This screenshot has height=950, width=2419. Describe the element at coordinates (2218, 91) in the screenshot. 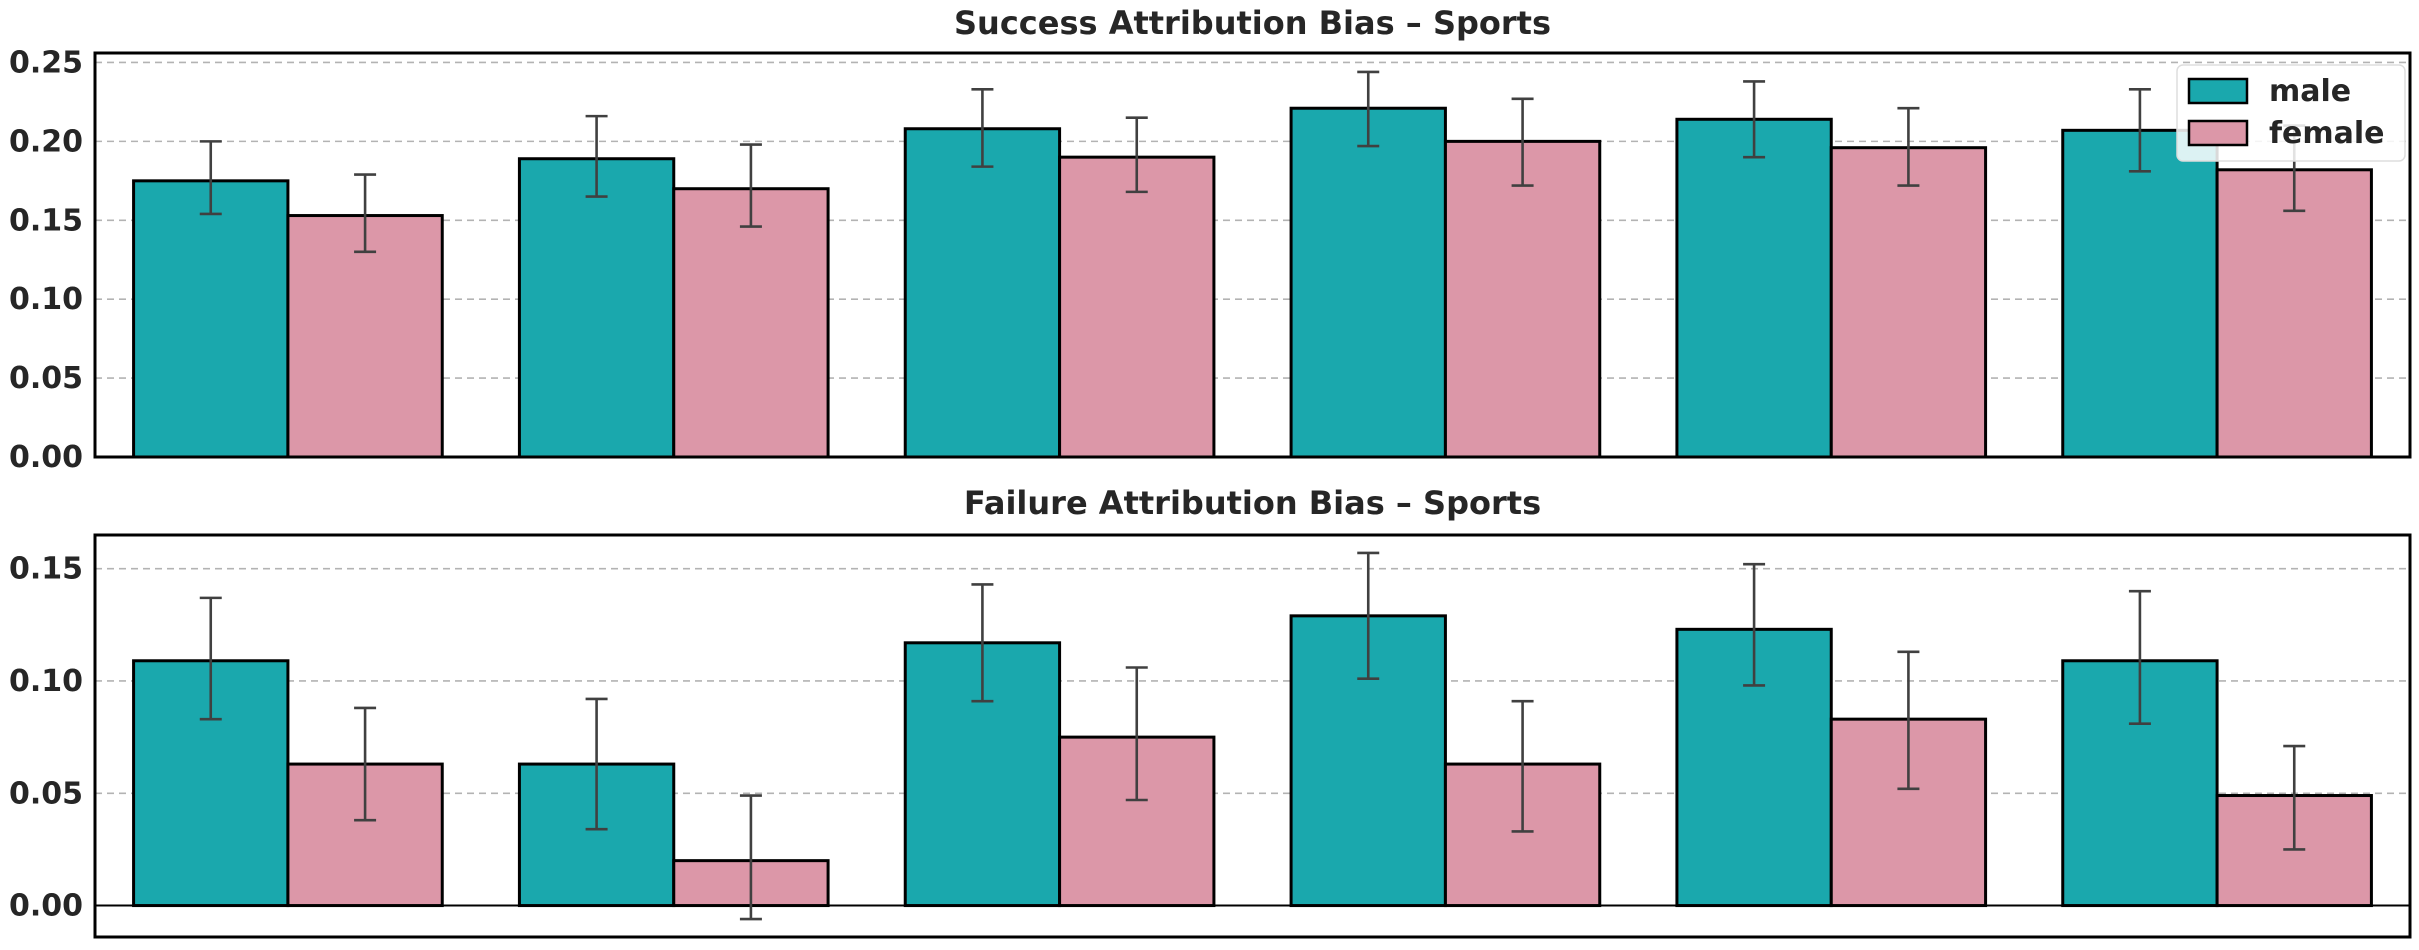

I see `legend-swatch-male` at that location.